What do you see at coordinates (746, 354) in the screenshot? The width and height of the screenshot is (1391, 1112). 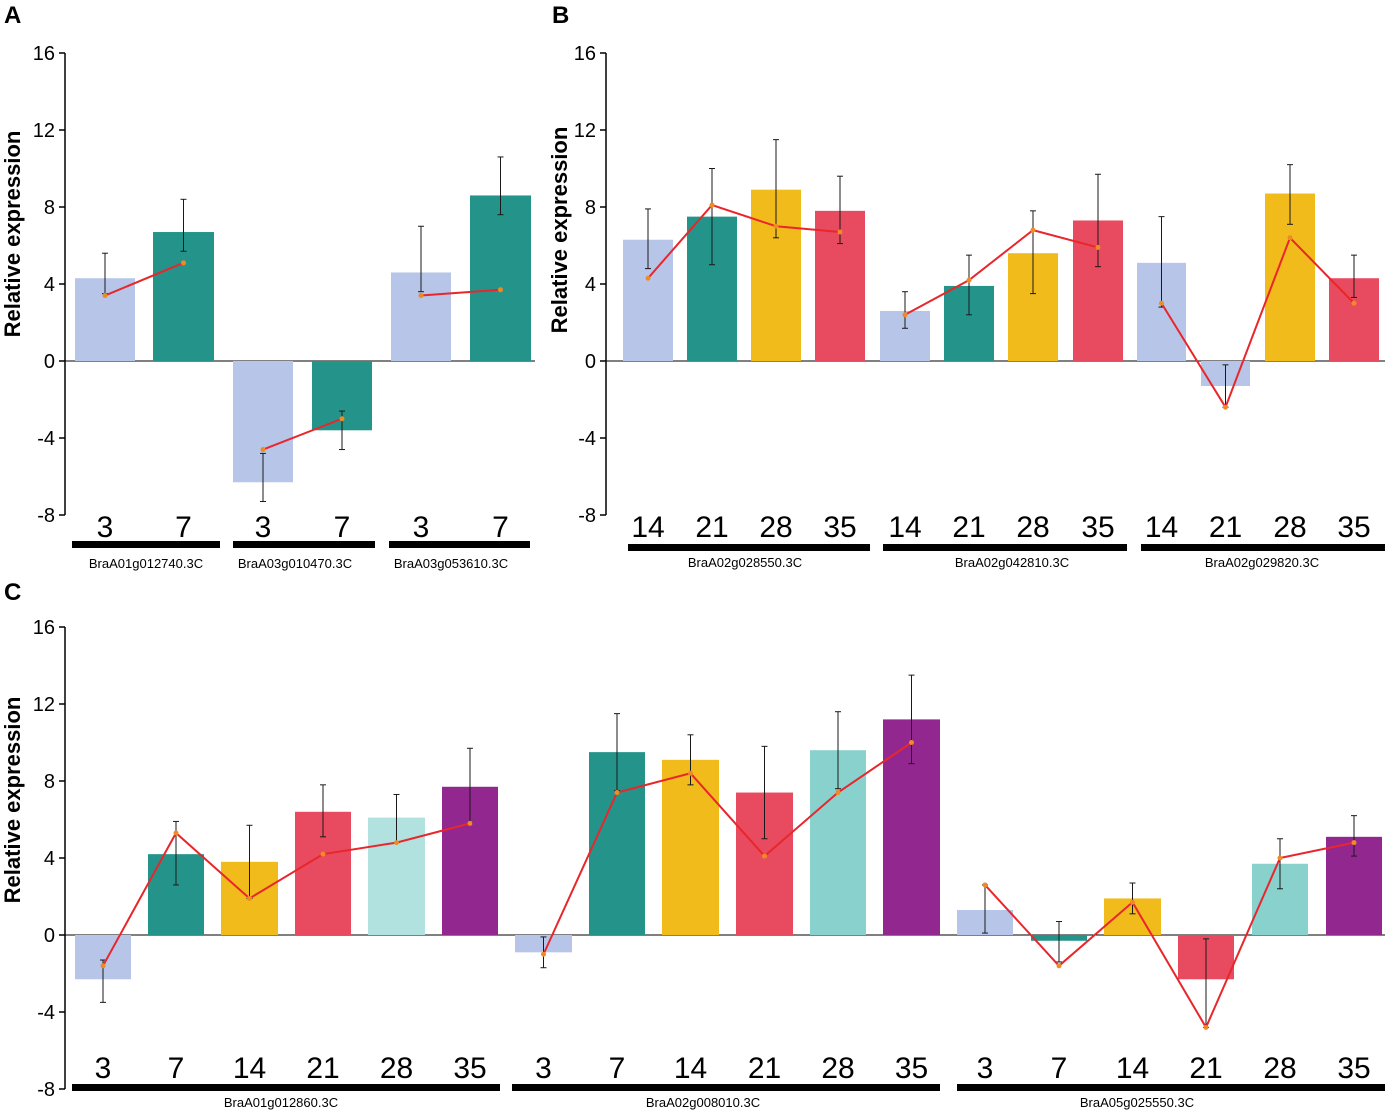 I see `gene-group-1: 14 21 28 35 BraA02g028550.3C` at bounding box center [746, 354].